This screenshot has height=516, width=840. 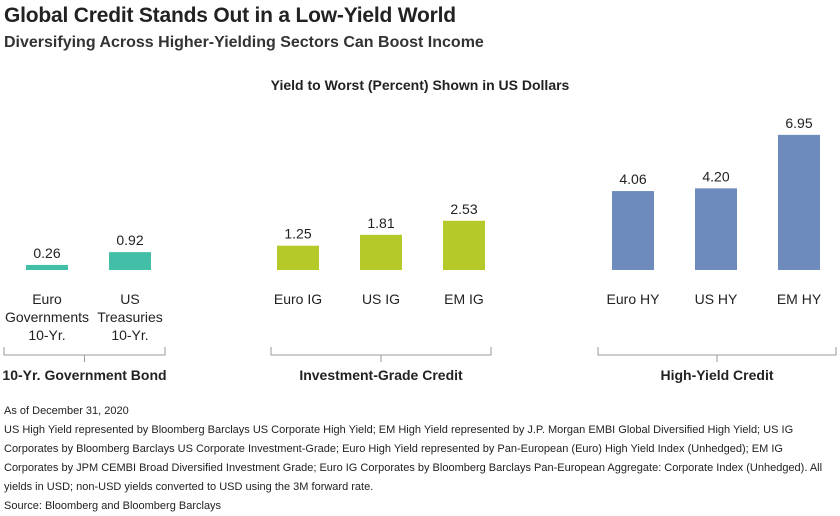 What do you see at coordinates (129, 299) in the screenshot?
I see `category-label: US` at bounding box center [129, 299].